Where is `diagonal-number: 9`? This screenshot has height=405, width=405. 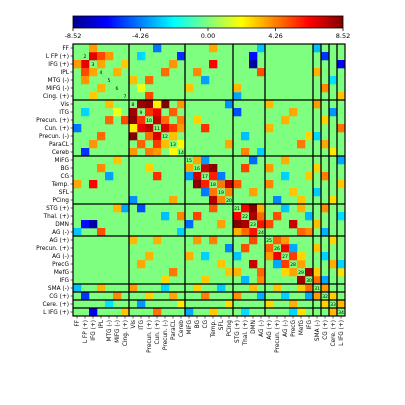 diagonal-number: 9 is located at coordinates (141, 113).